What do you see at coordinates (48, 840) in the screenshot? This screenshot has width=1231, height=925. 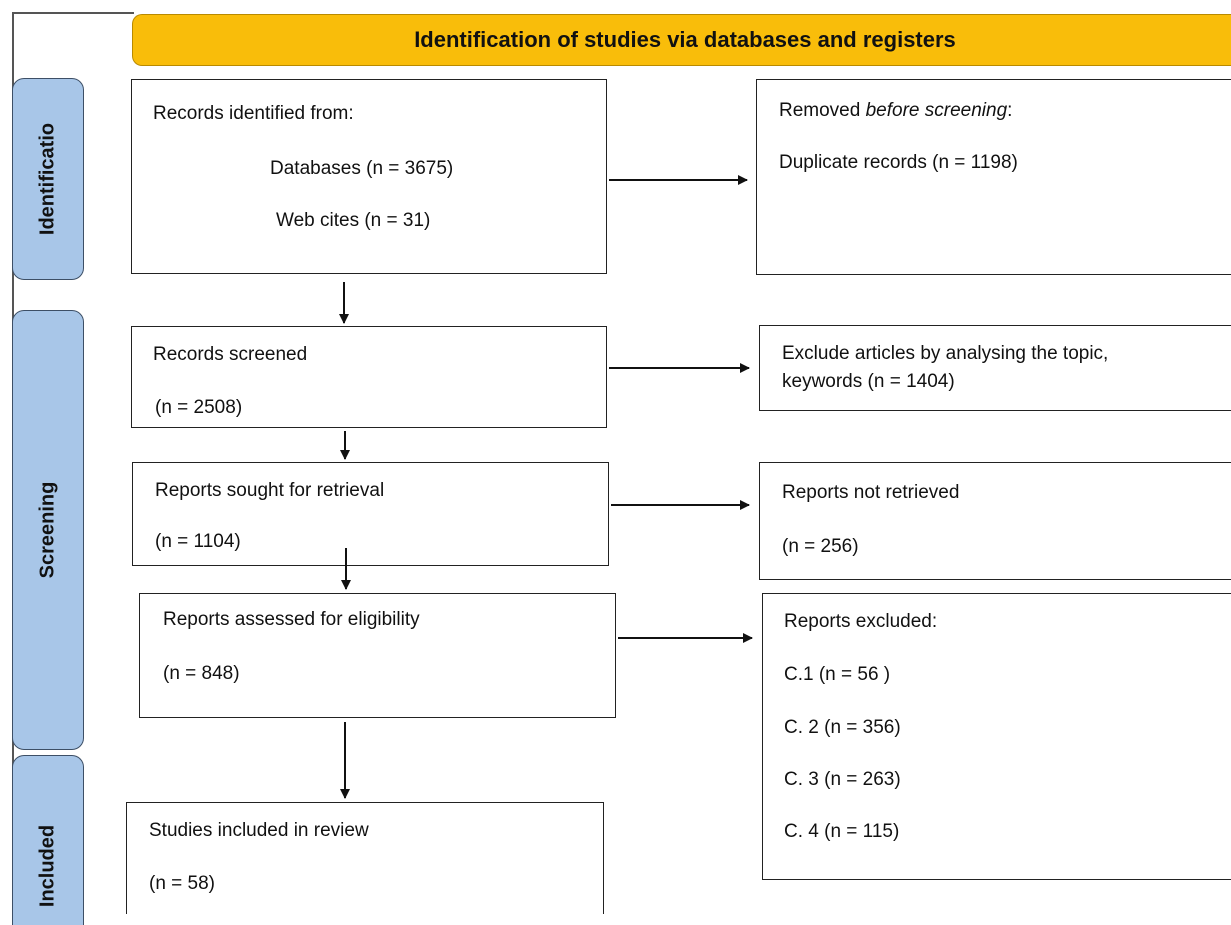 I see `phase-included: Included` at bounding box center [48, 840].